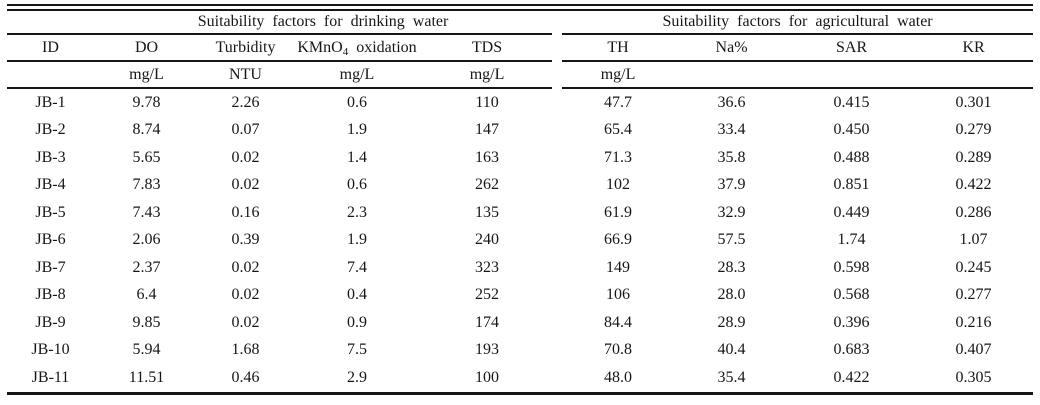 The height and width of the screenshot is (405, 1040). Describe the element at coordinates (357, 377) in the screenshot. I see `cell-value: 2.9` at that location.